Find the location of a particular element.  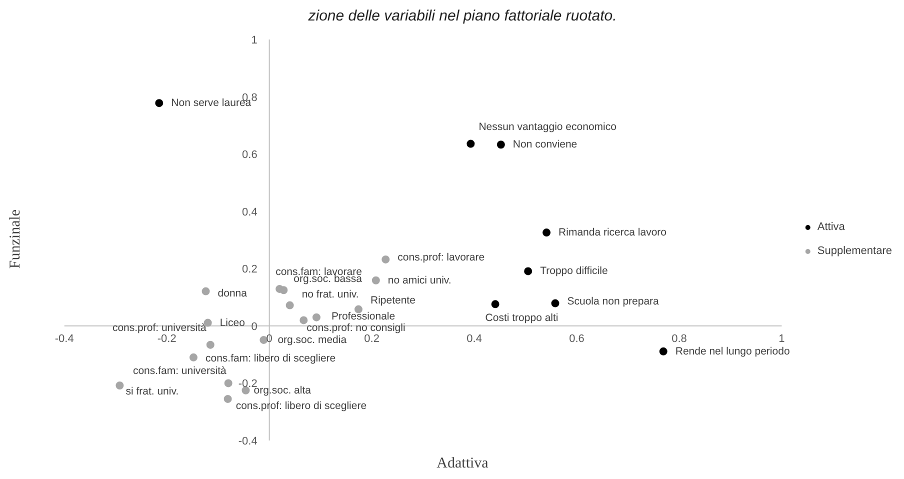

x-tick-label: 0.6 is located at coordinates (576, 338).